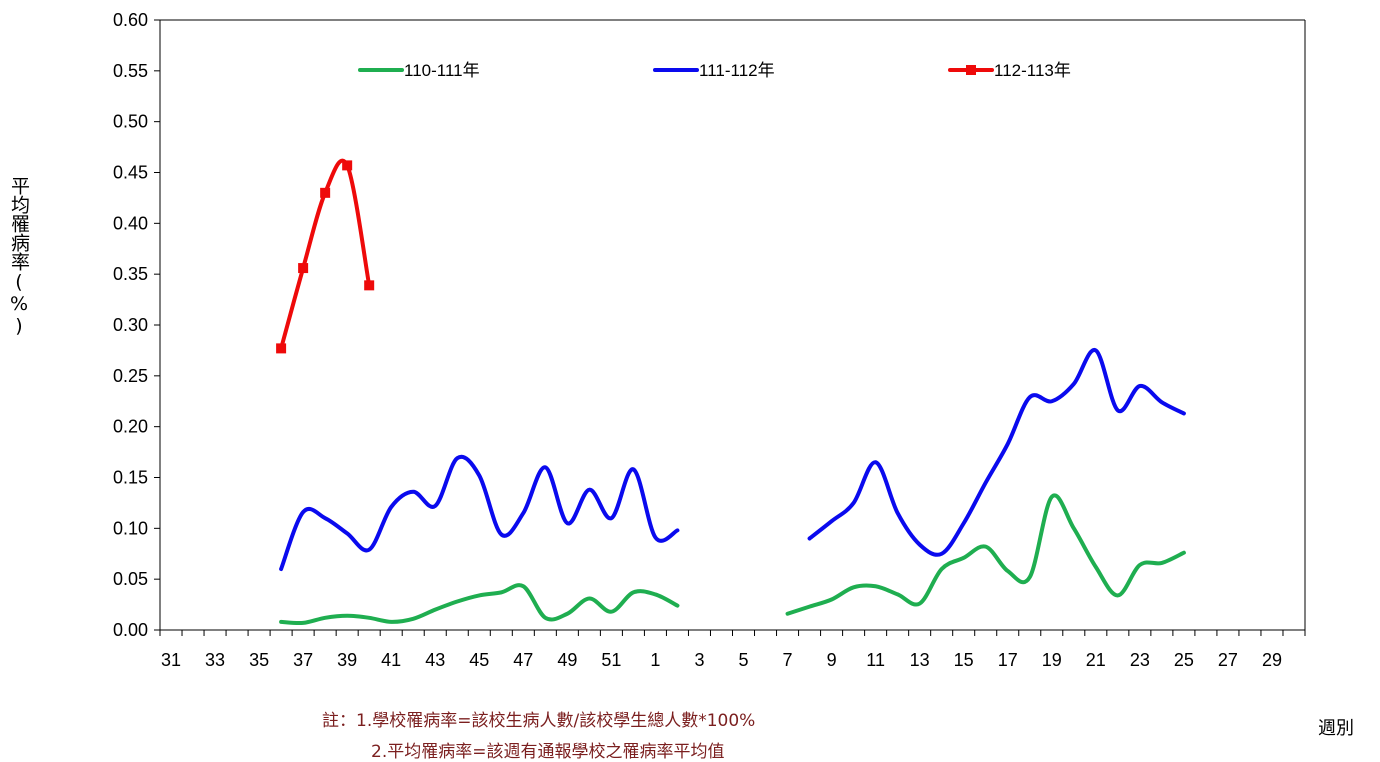 Image resolution: width=1380 pixels, height=762 pixels. I want to click on x-tick-label: 9, so click(832, 660).